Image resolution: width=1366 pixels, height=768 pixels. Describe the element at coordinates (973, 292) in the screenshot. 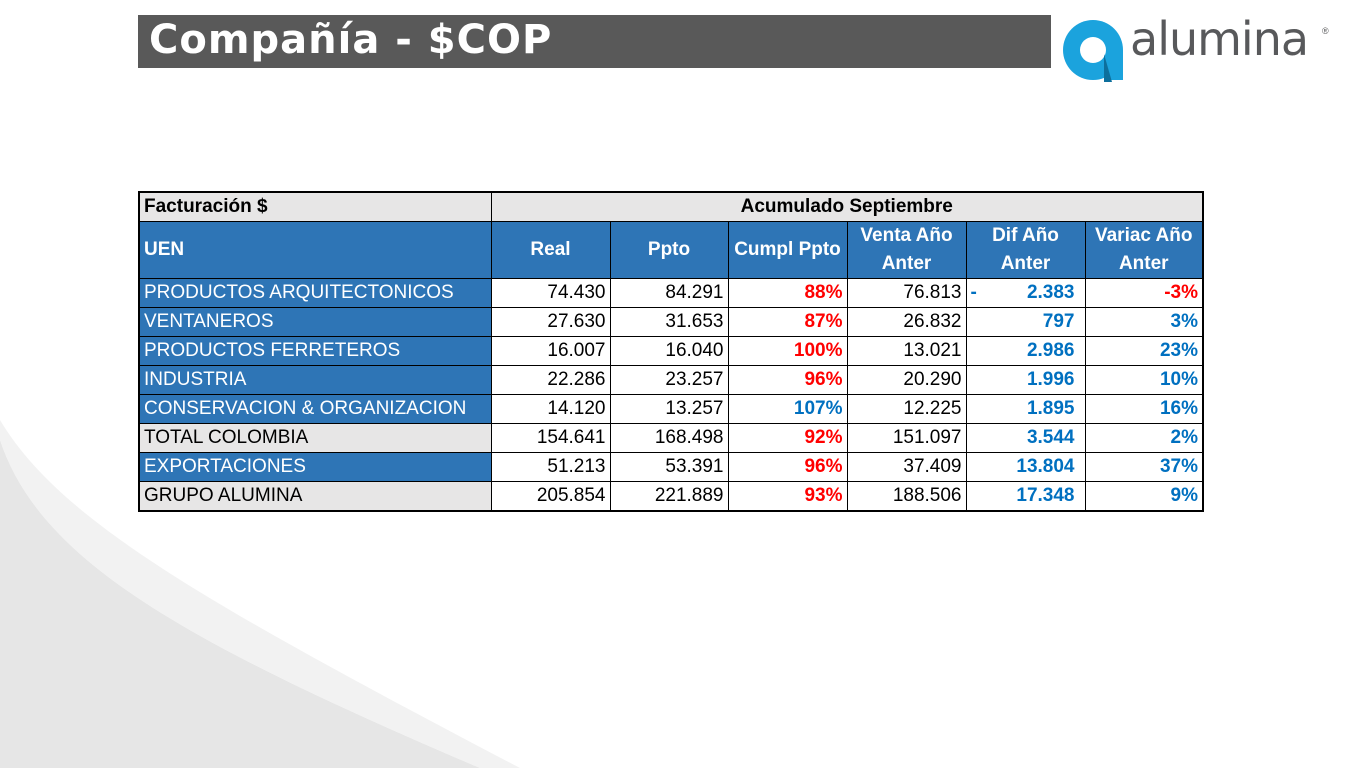

I see `dif-sign: -` at that location.